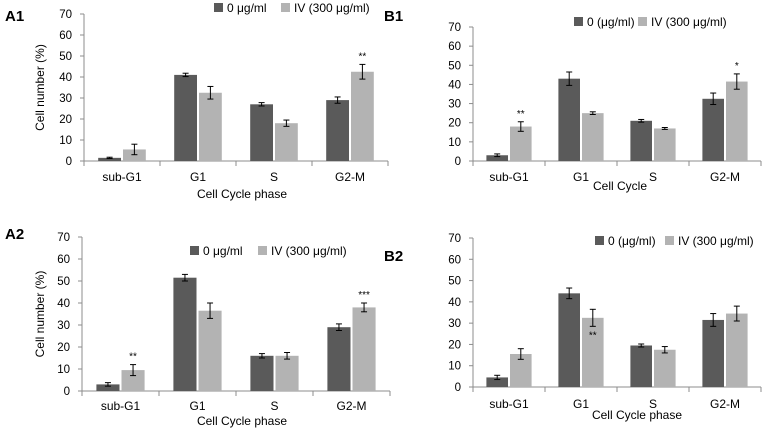 This screenshot has width=765, height=433. Describe the element at coordinates (393, 16) in the screenshot. I see `panel-label: B1` at that location.